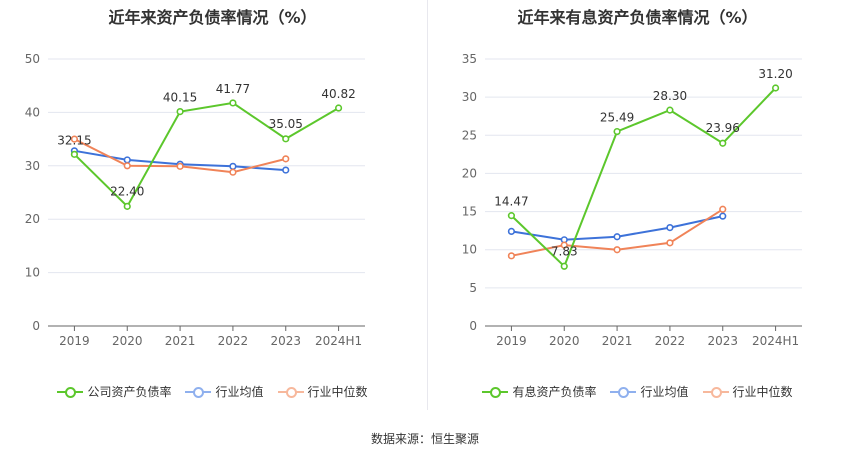 Image resolution: width=850 pixels, height=459 pixels. I want to click on right-chart-legend: 有息资产负债率 行业均值 行业中位数, so click(637, 391).